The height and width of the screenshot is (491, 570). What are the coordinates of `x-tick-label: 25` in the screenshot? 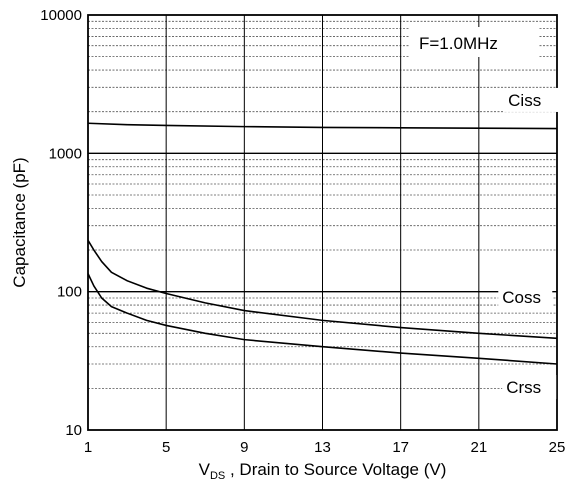 It's located at (557, 447).